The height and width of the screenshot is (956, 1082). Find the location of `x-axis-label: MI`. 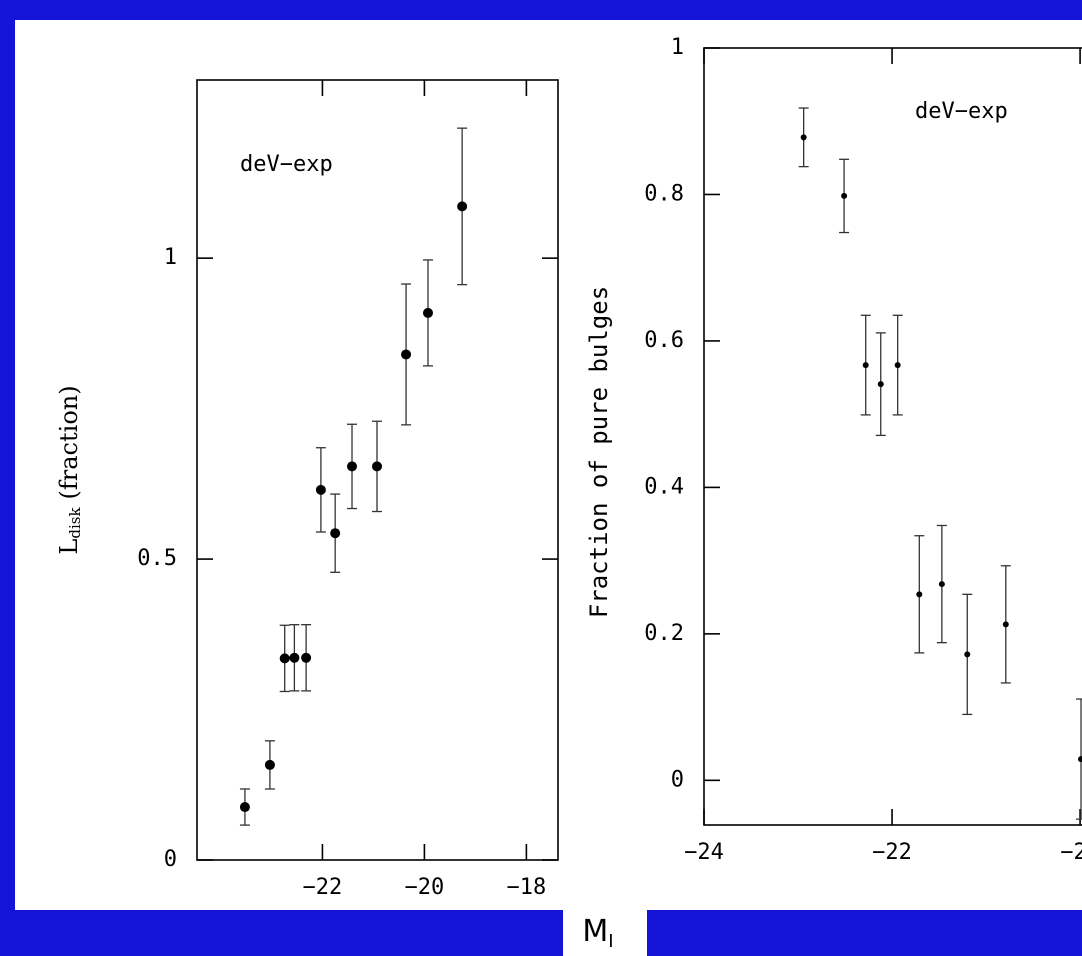

x-axis-label: MI is located at coordinates (597, 933).